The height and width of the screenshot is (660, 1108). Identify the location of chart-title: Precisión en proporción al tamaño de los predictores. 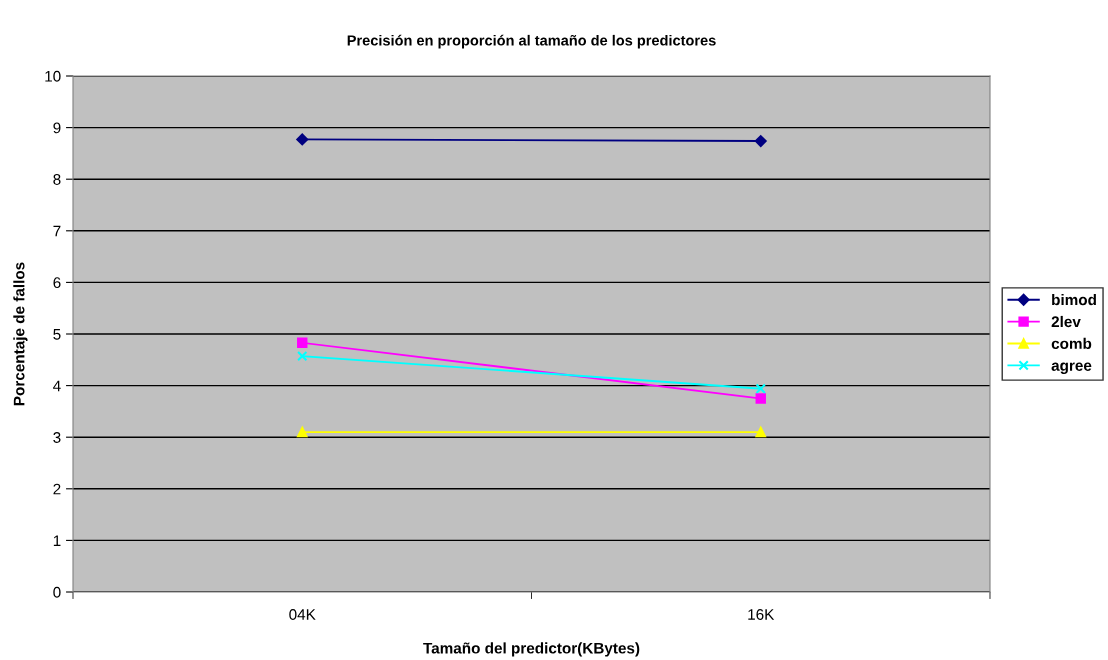
(531, 41).